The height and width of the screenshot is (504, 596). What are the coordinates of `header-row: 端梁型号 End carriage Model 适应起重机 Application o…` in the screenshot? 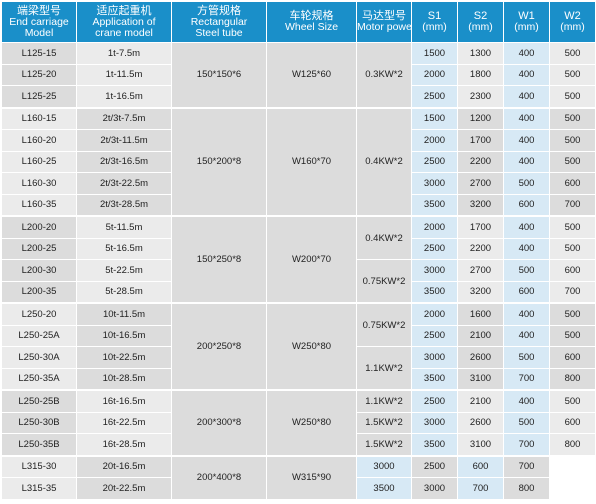 It's located at (298, 22).